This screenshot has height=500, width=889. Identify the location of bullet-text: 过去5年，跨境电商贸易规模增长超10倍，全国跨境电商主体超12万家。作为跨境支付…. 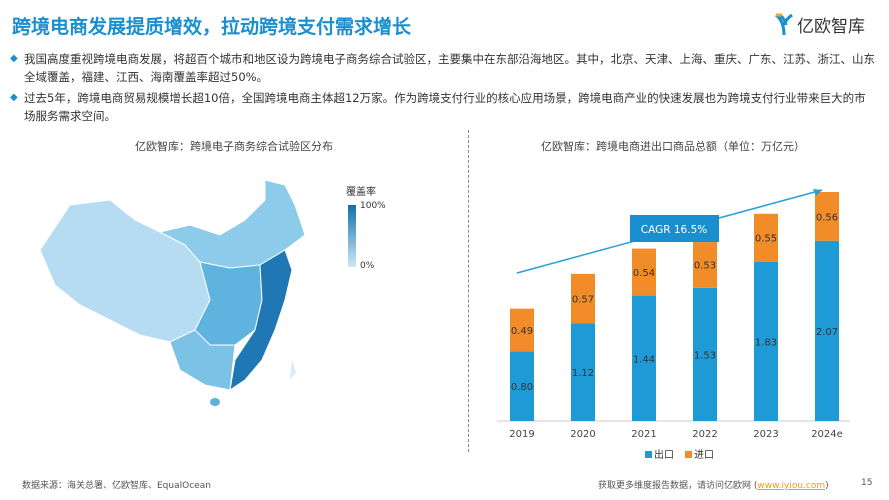
(445, 107).